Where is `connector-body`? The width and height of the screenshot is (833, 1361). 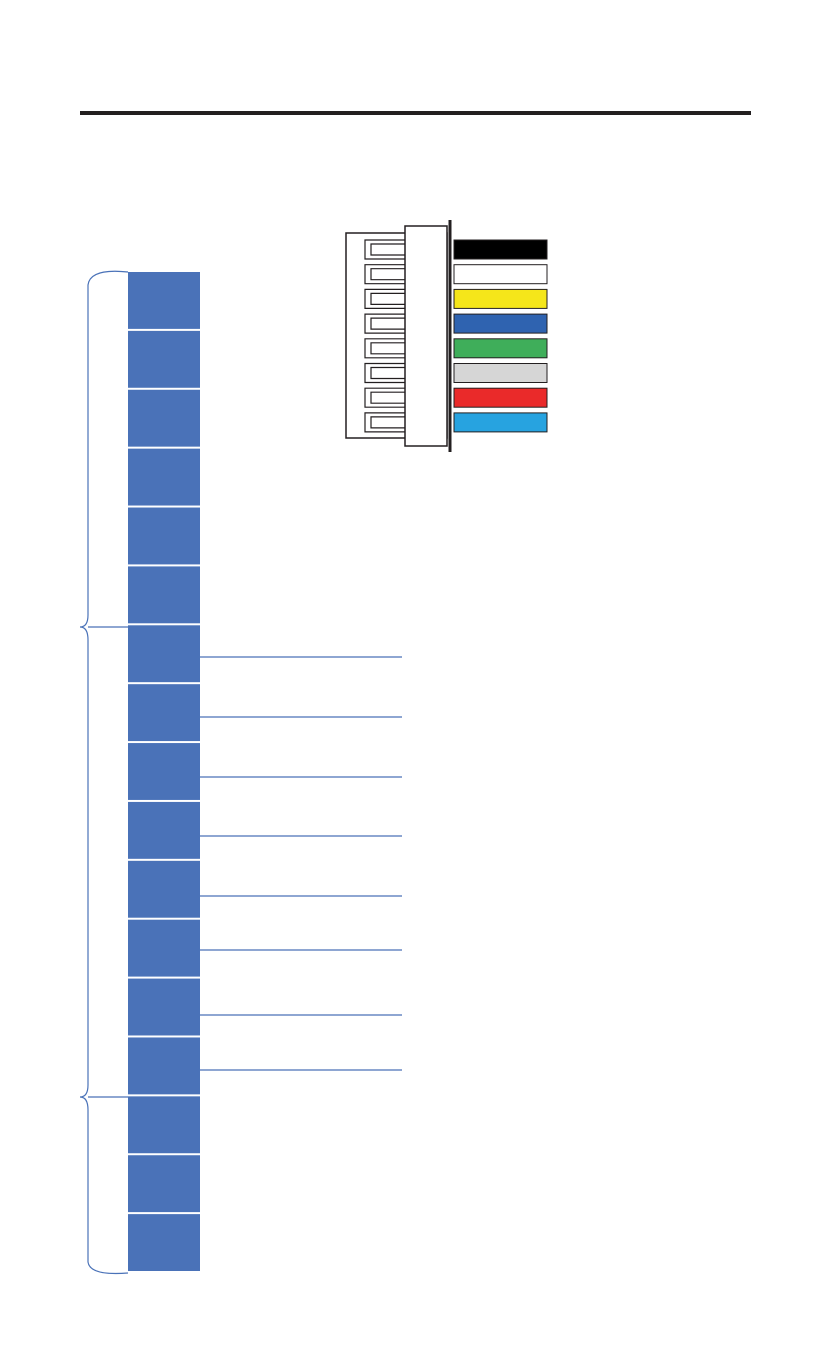
connector-body is located at coordinates (426, 336).